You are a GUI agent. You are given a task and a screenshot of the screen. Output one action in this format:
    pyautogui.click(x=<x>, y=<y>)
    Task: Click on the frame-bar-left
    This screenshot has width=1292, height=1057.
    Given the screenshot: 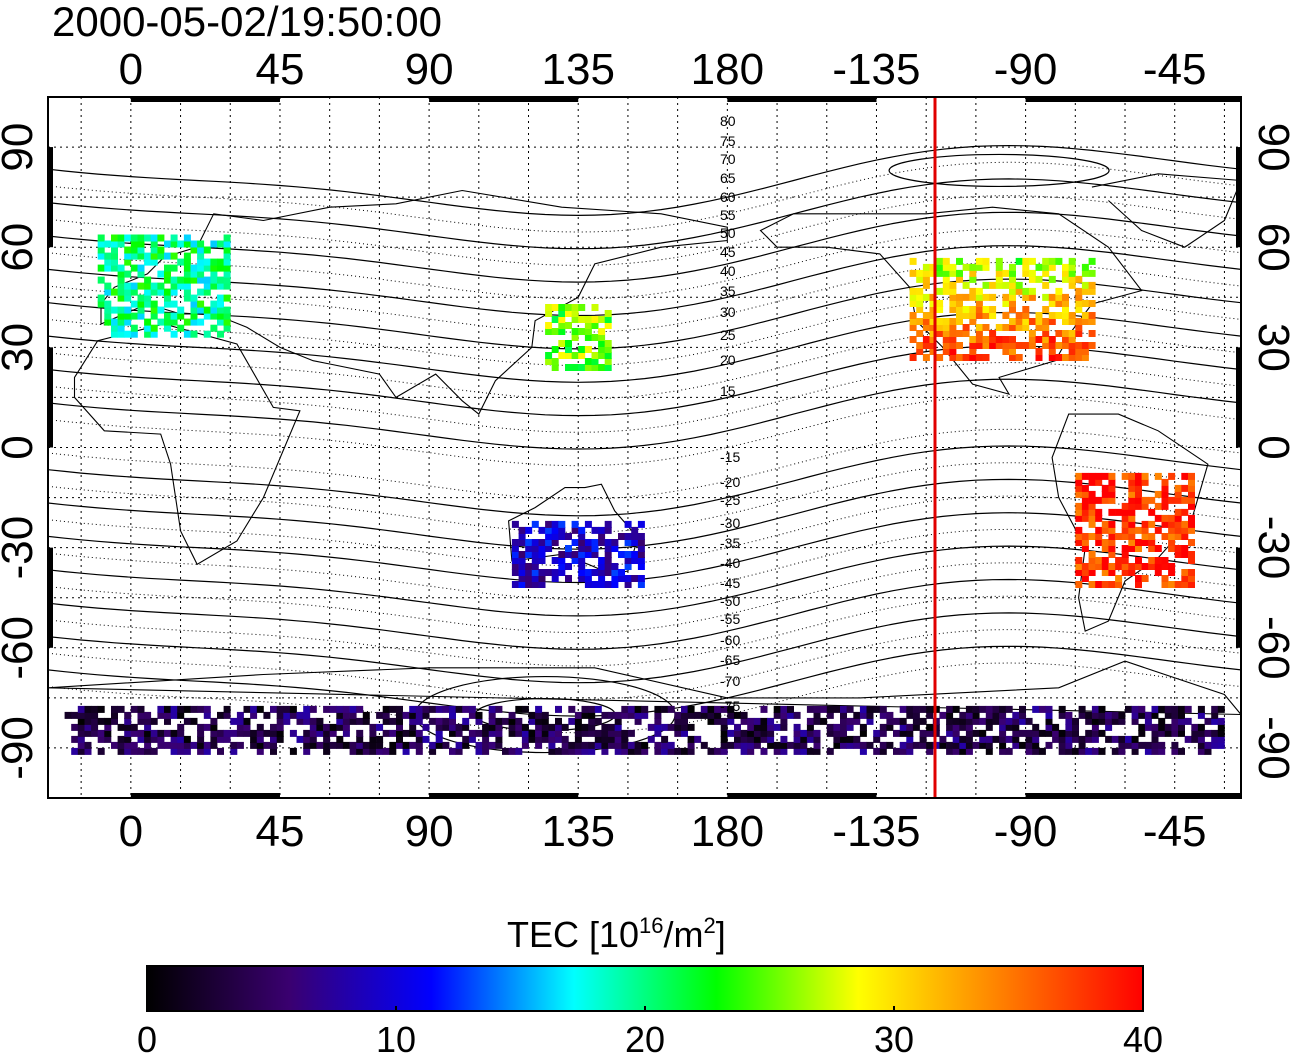 What is the action you would take?
    pyautogui.click(x=50, y=597)
    